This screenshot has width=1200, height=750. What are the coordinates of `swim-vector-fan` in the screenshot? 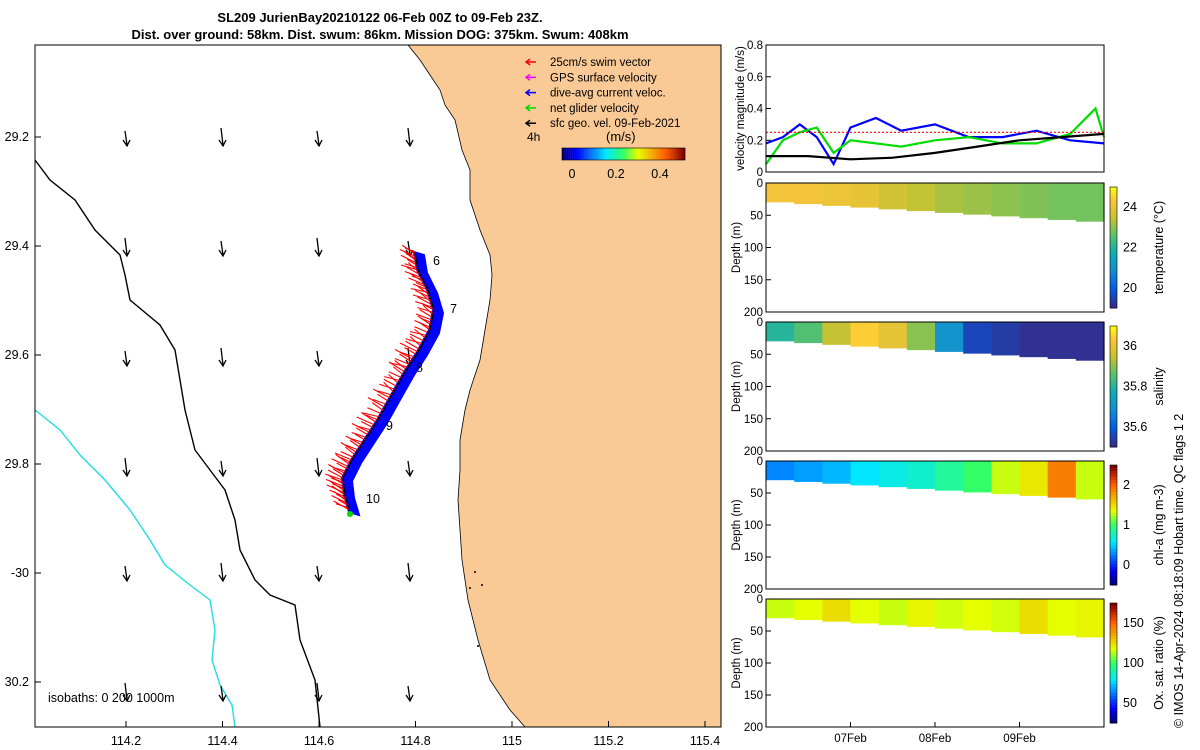 It's located at (380, 377).